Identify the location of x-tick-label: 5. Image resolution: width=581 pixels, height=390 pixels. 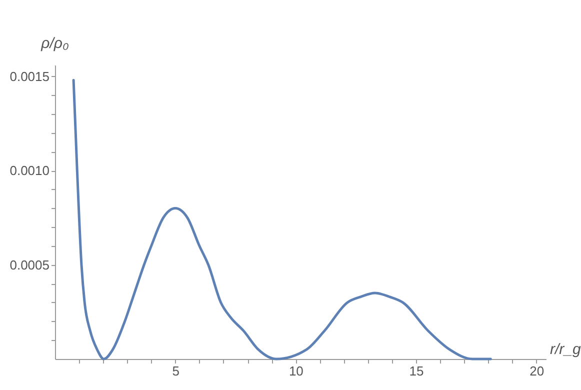
(176, 371).